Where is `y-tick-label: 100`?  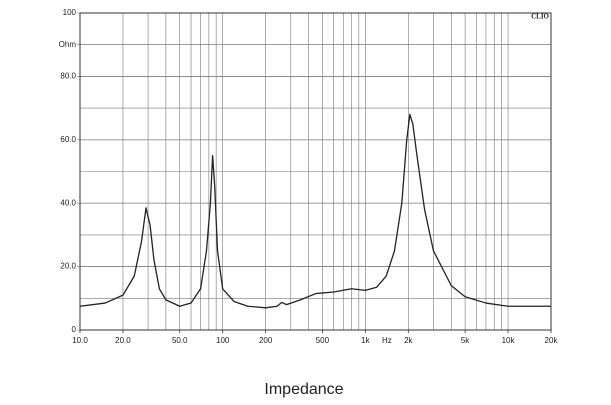
y-tick-label: 100 is located at coordinates (70, 12).